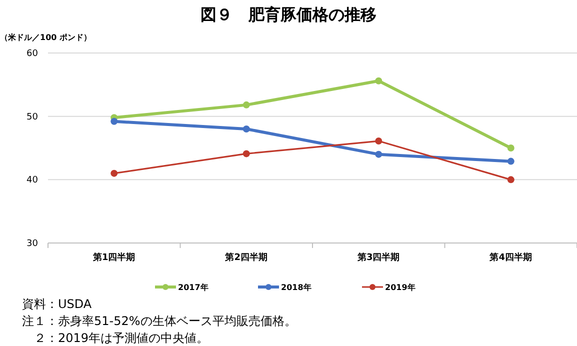 The image size is (577, 346). I want to click on text: ２：2019年は予測値の中央値。, so click(115, 338).